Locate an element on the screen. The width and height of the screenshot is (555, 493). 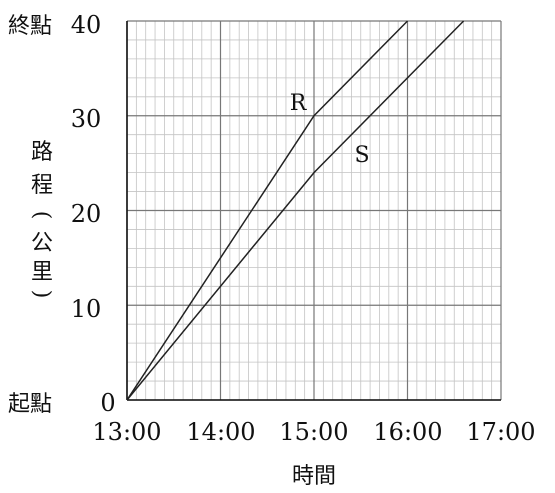
x-tick-label: 15:00 is located at coordinates (313, 432).